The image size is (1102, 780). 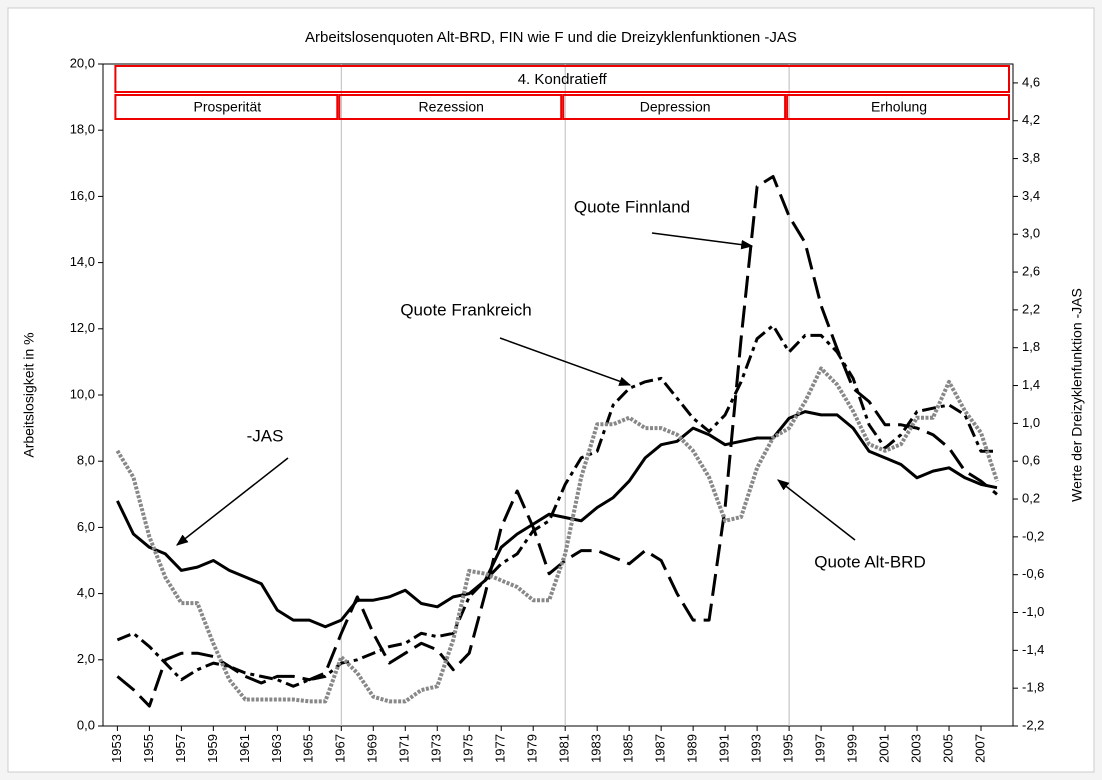 What do you see at coordinates (500, 748) in the screenshot?
I see `x-tick-label: 1977` at bounding box center [500, 748].